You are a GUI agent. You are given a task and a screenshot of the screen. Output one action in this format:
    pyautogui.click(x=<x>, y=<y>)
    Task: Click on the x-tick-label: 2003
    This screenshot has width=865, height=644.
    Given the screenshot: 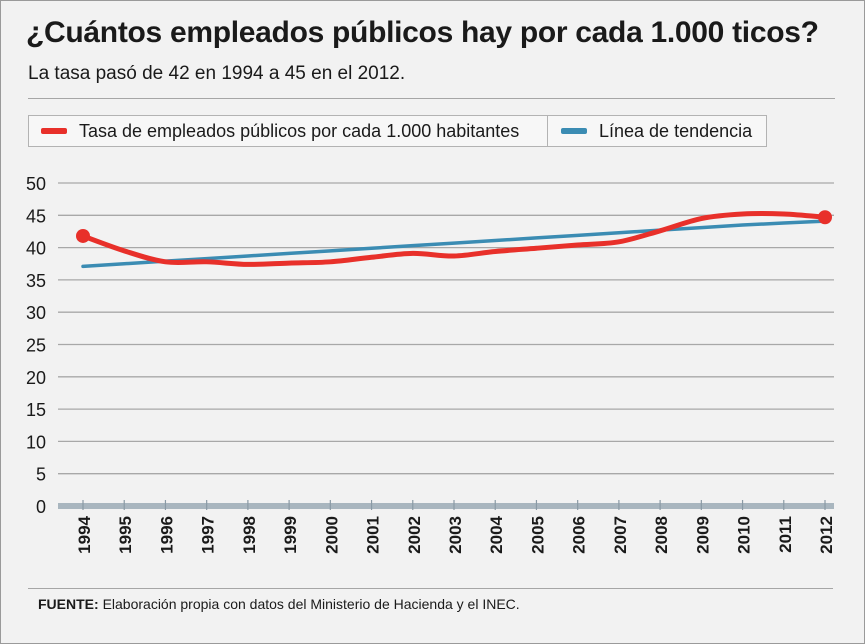 What is the action you would take?
    pyautogui.click(x=455, y=535)
    